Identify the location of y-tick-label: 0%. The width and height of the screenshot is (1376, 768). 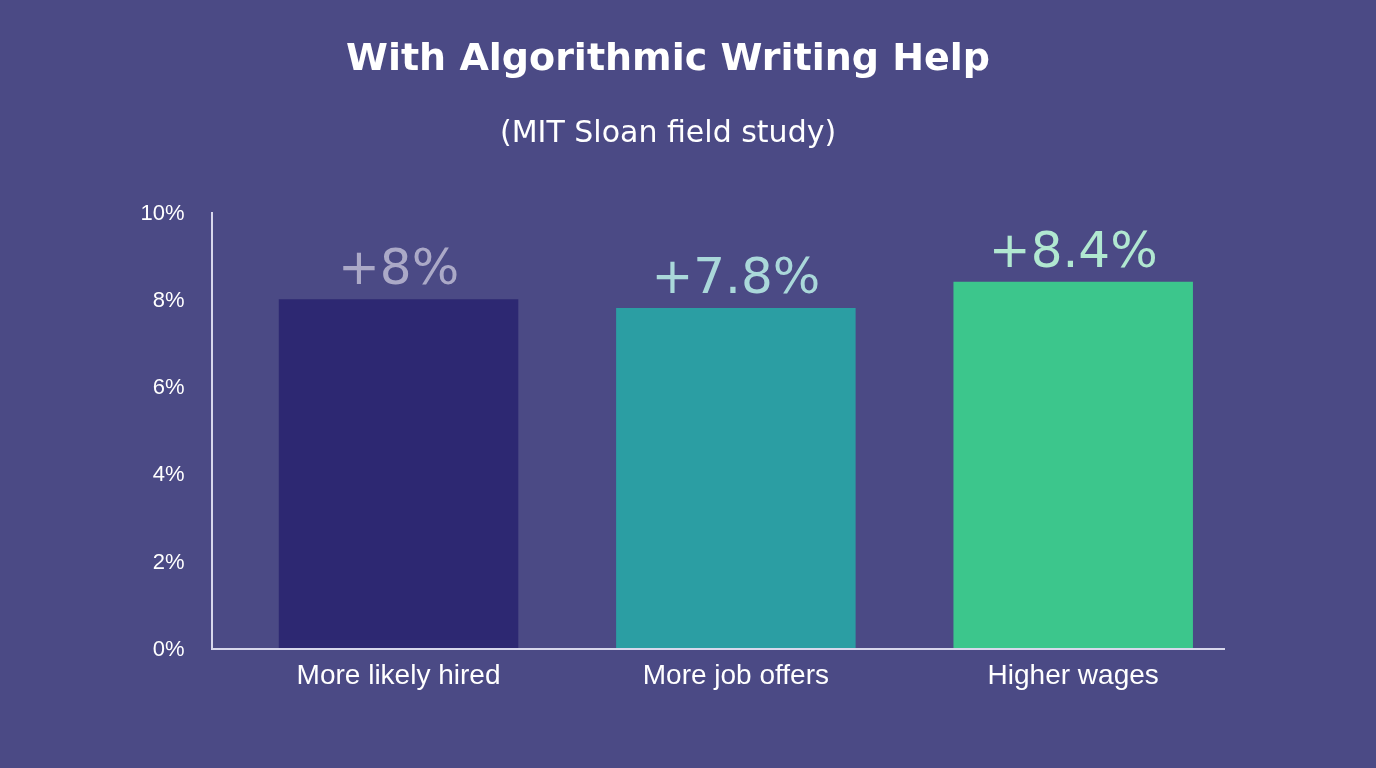
(168, 648).